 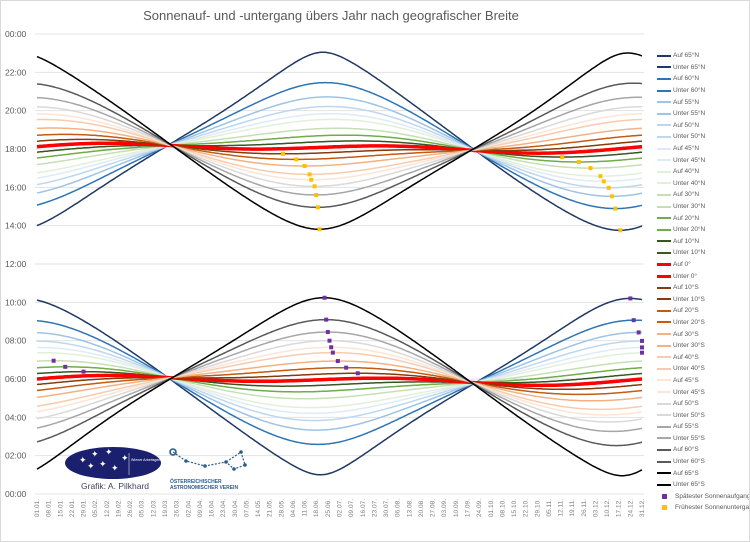 What do you see at coordinates (188, 508) in the screenshot?
I see `x-tick-label: 02.04.` at bounding box center [188, 508].